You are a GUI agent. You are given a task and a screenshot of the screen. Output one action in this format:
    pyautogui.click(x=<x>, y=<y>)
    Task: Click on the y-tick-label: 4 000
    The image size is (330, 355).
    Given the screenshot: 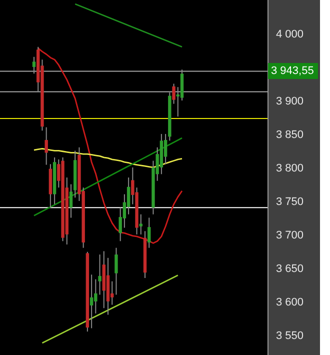 What is the action you would take?
    pyautogui.click(x=290, y=34)
    